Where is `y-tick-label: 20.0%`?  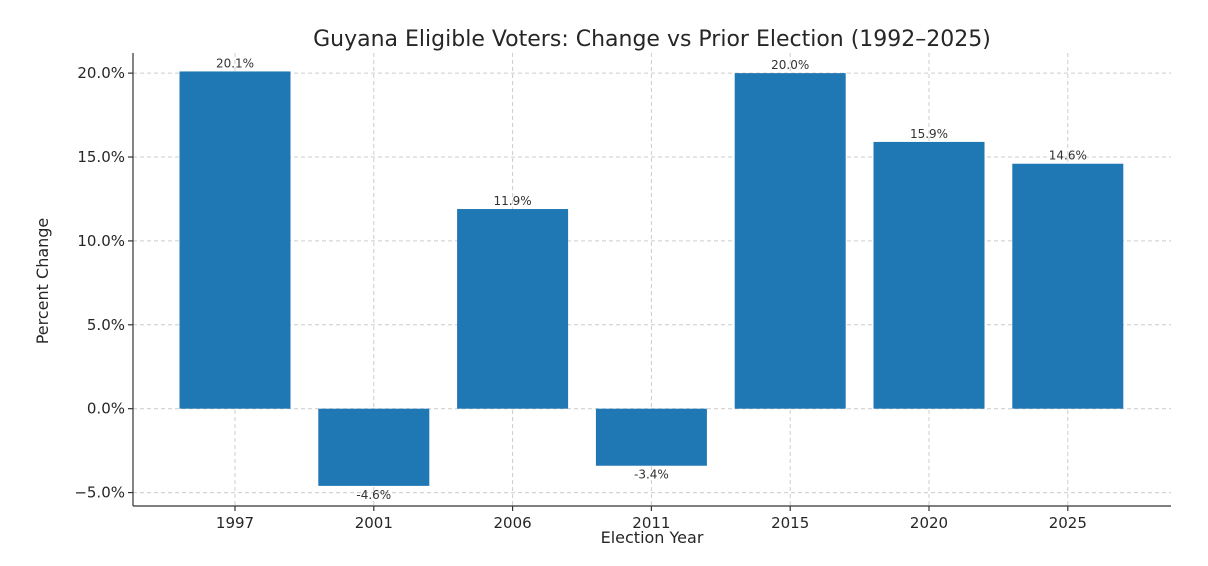 y-tick-label: 20.0% is located at coordinates (101, 73).